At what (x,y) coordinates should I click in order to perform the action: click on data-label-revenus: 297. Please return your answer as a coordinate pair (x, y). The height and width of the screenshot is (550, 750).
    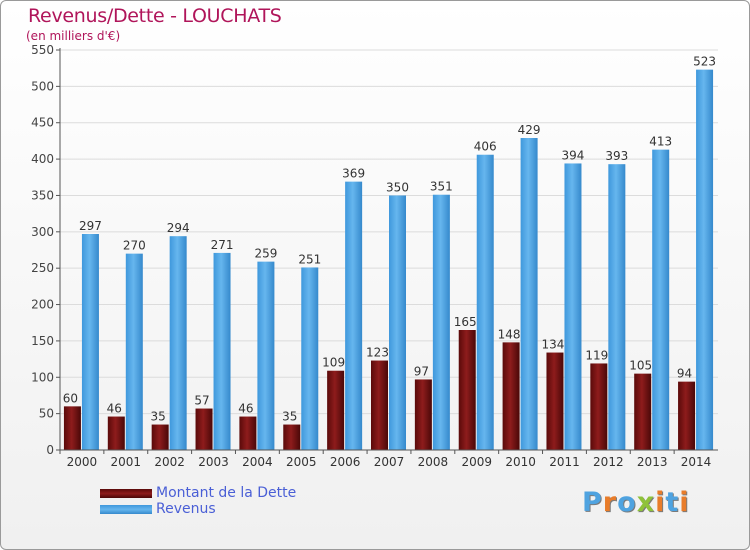
    Looking at the image, I should click on (90, 226).